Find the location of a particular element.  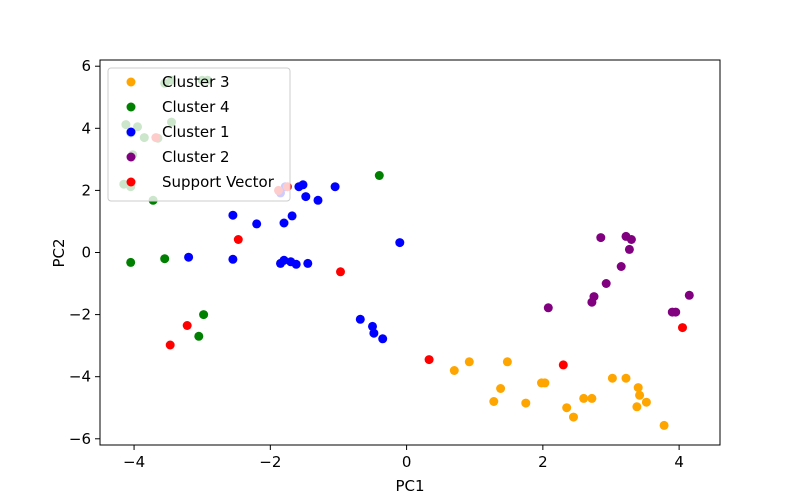

x-tick-label: −2 is located at coordinates (270, 462).